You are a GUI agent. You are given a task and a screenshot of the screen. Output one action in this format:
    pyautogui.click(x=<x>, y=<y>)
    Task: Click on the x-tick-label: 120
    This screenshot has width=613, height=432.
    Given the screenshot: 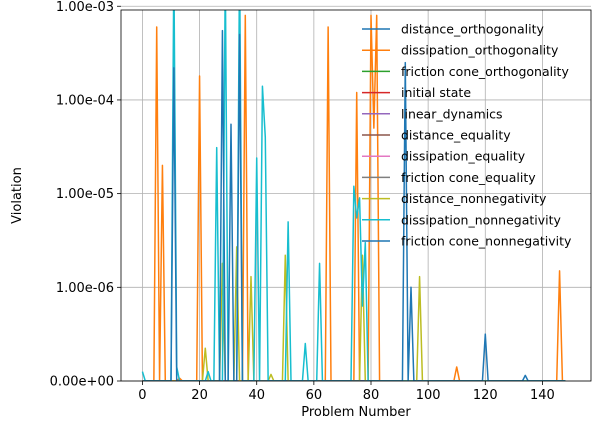 What is the action you would take?
    pyautogui.click(x=485, y=395)
    